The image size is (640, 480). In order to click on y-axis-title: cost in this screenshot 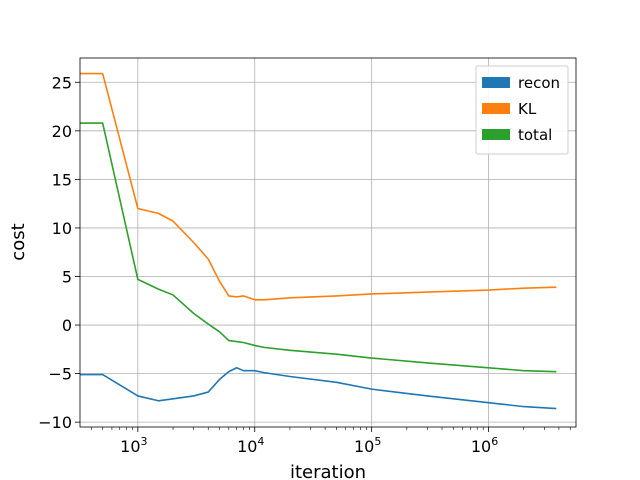, I will do `click(18, 241)`.